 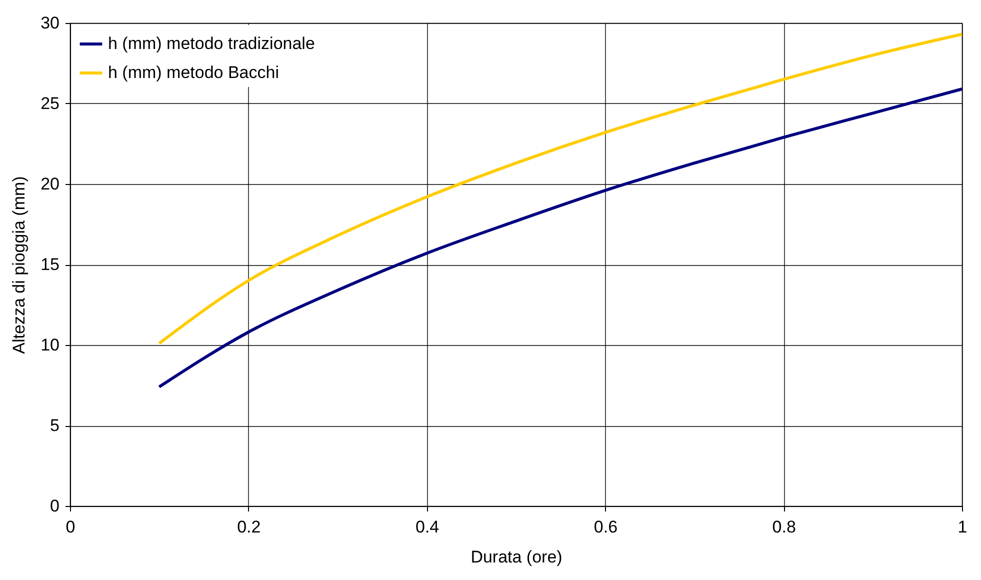 What do you see at coordinates (606, 527) in the screenshot?
I see `x-tick-label: 0.6` at bounding box center [606, 527].